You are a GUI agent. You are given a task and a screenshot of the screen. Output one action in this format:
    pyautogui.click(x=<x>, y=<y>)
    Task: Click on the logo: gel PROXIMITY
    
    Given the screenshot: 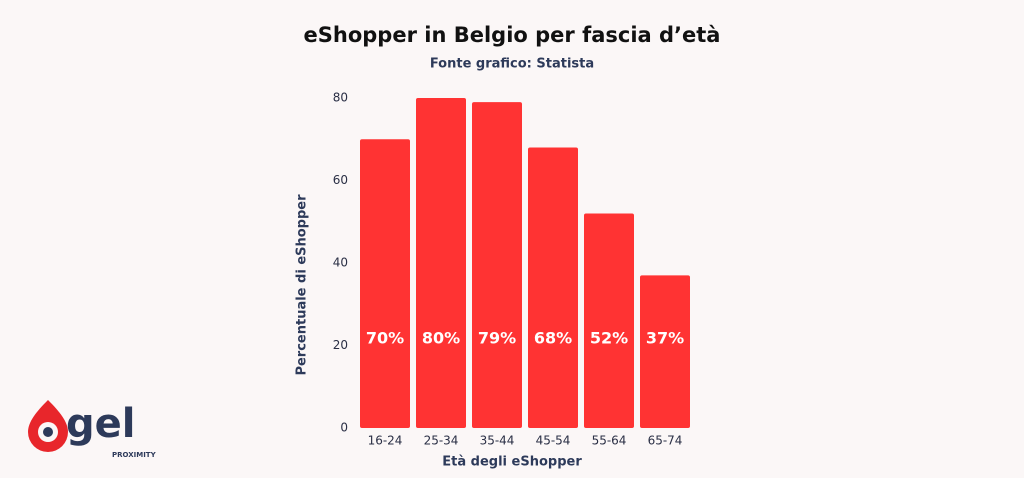 What is the action you would take?
    pyautogui.click(x=92, y=429)
    